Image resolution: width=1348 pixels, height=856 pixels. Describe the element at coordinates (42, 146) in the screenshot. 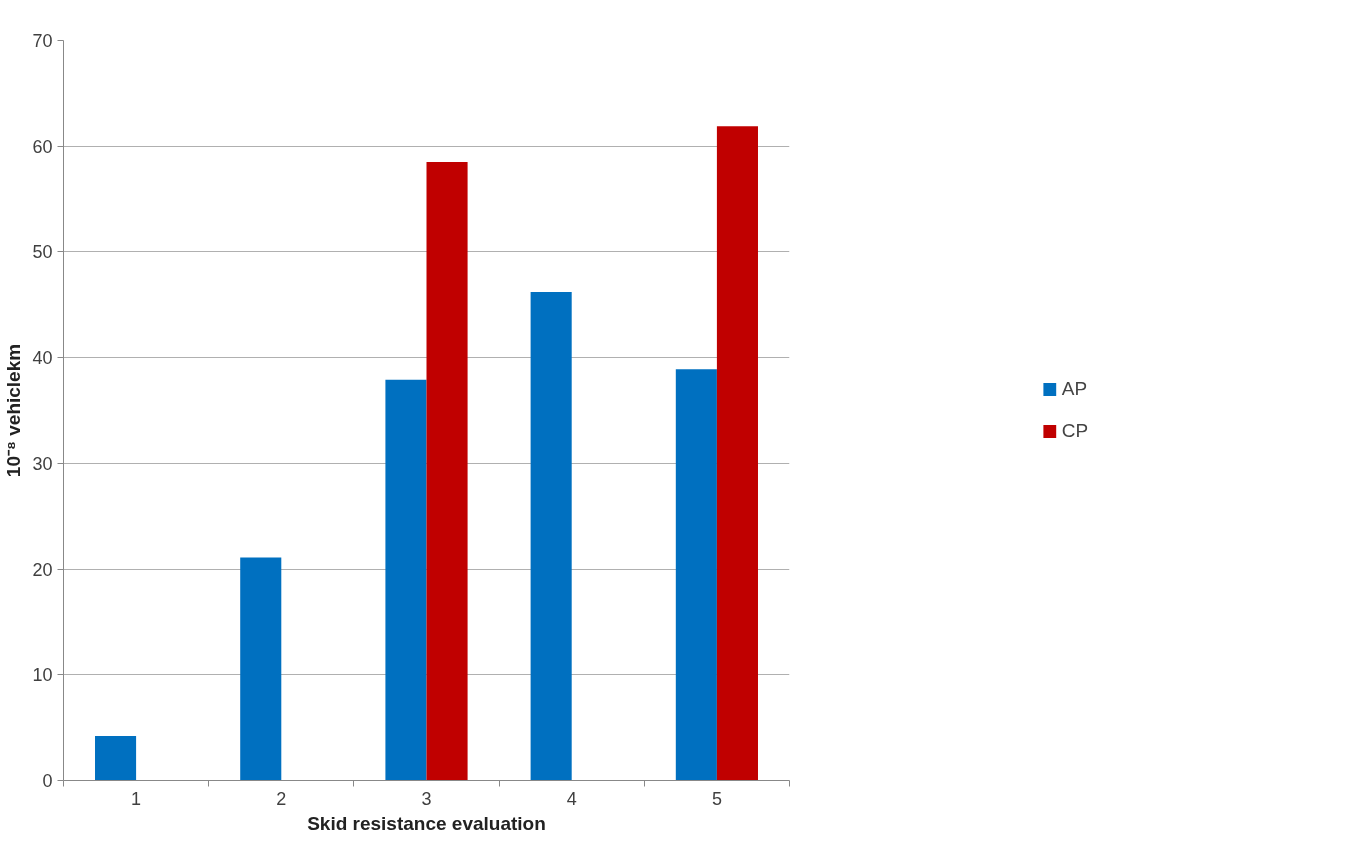

I see `y-tick-label: 60` at that location.